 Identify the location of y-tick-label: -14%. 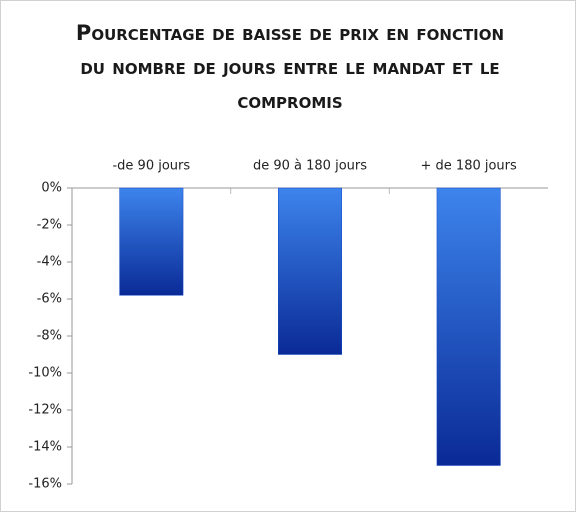
(45, 447).